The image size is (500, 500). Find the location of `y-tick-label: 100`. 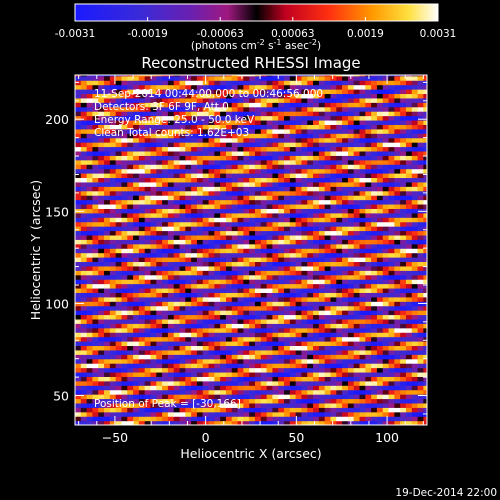

y-tick-label: 100 is located at coordinates (57, 303).